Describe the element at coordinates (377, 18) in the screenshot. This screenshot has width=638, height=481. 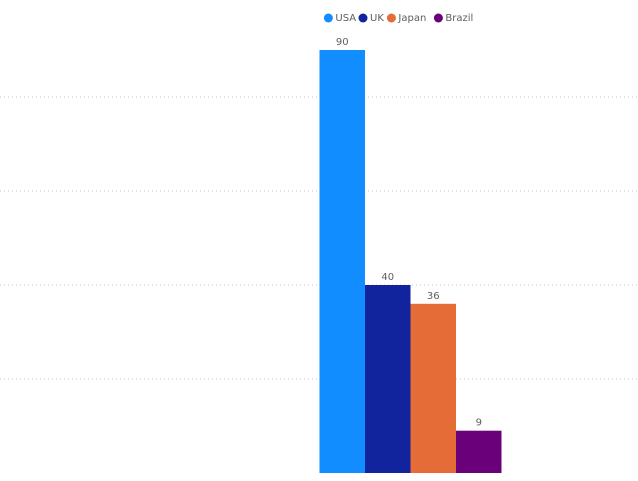
I see `legend-label: UK` at that location.